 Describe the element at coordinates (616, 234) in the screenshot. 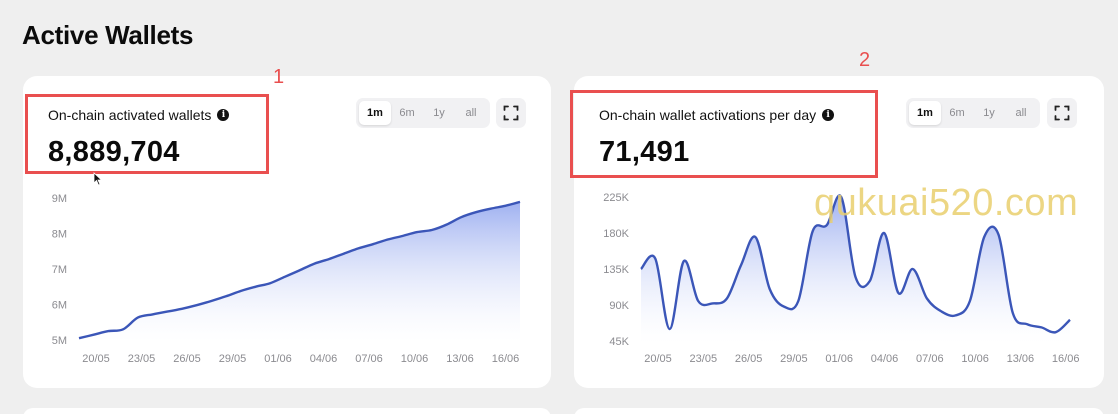

I see `y-tick-label: 180K` at that location.